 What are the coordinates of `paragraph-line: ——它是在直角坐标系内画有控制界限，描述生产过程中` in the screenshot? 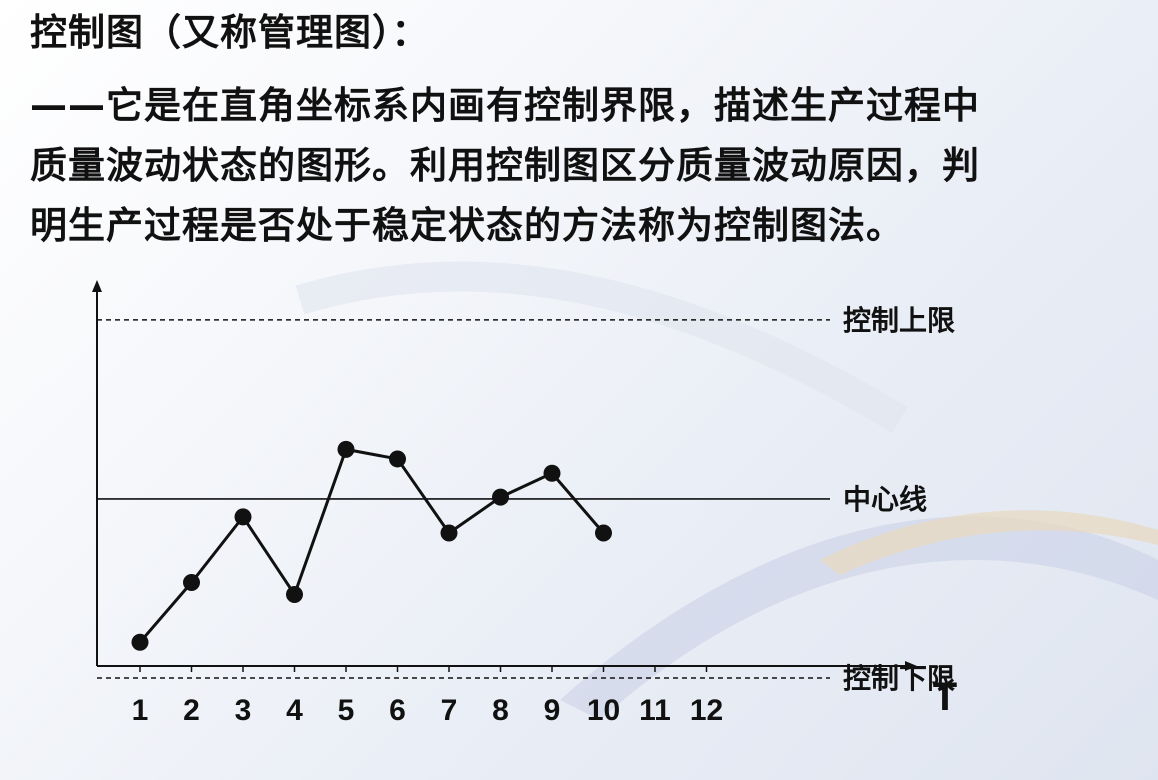 It's located at (505, 105).